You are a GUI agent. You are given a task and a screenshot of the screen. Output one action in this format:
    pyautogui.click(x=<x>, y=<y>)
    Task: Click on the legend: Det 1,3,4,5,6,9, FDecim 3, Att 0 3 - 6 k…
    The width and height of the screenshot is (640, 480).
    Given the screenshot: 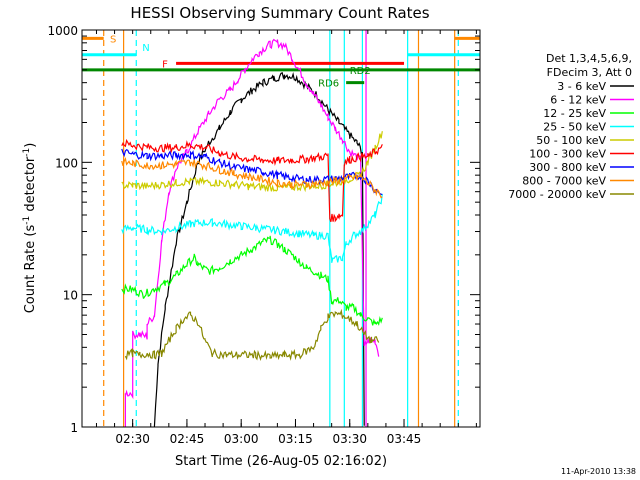 What is the action you would take?
    pyautogui.click(x=571, y=126)
    